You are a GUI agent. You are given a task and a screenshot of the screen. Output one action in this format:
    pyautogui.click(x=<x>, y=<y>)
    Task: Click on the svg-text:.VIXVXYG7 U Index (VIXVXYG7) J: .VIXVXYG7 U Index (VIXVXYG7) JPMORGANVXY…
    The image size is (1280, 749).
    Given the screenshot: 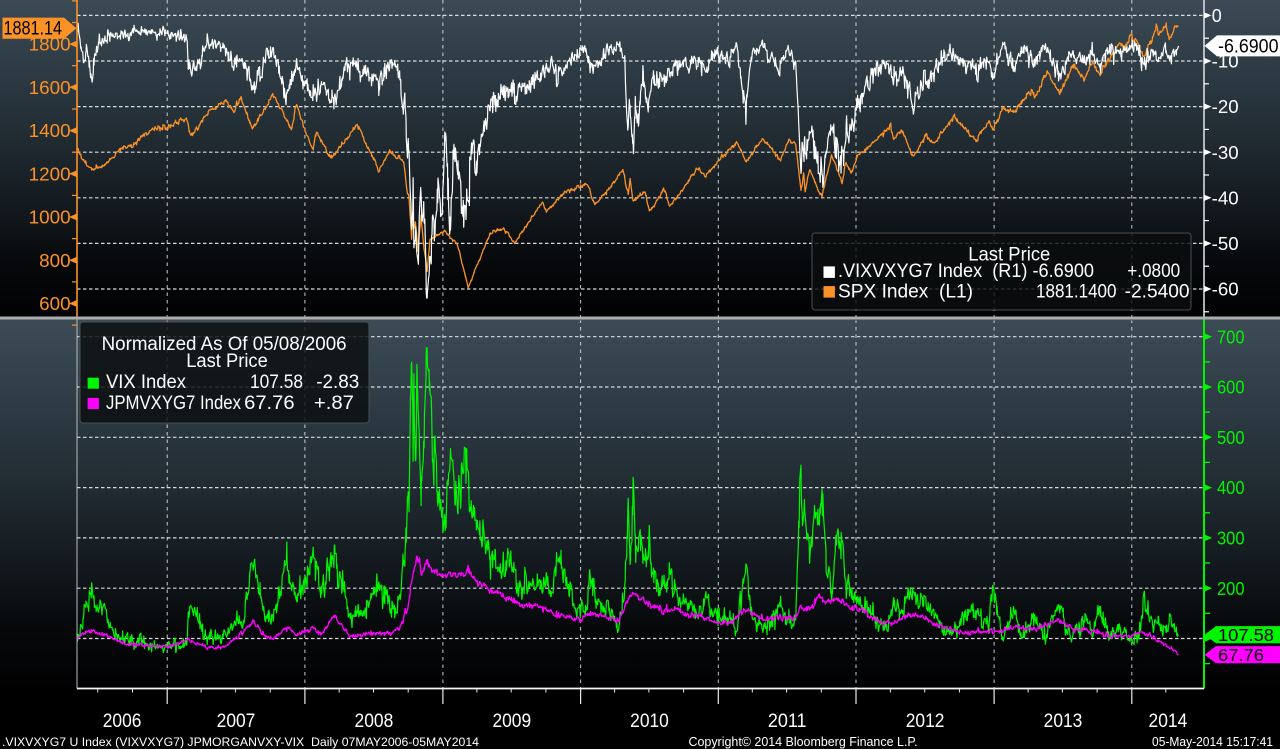 What is the action you would take?
    pyautogui.click(x=240, y=742)
    